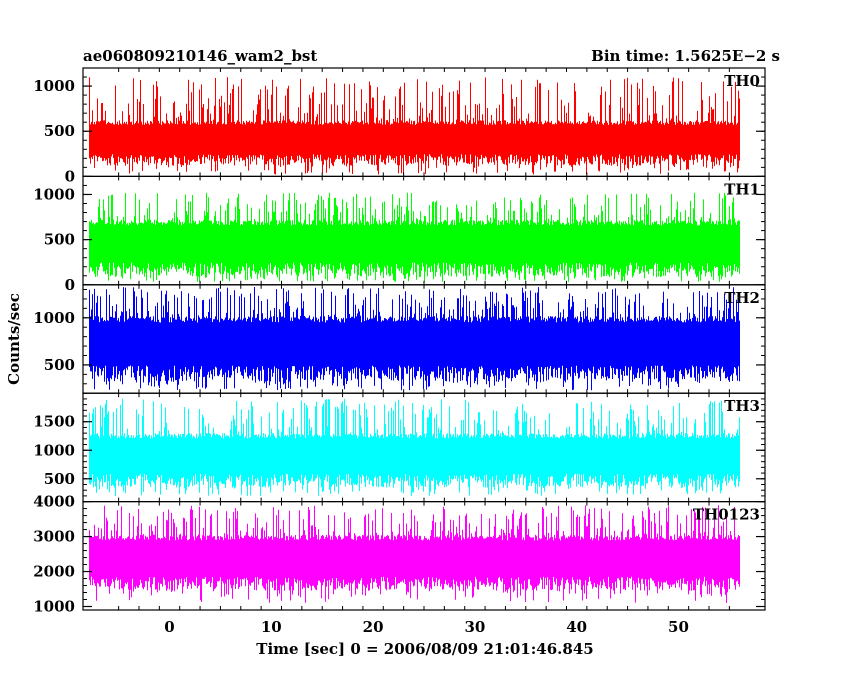  What do you see at coordinates (414, 339) in the screenshot?
I see `series-th2-line` at bounding box center [414, 339].